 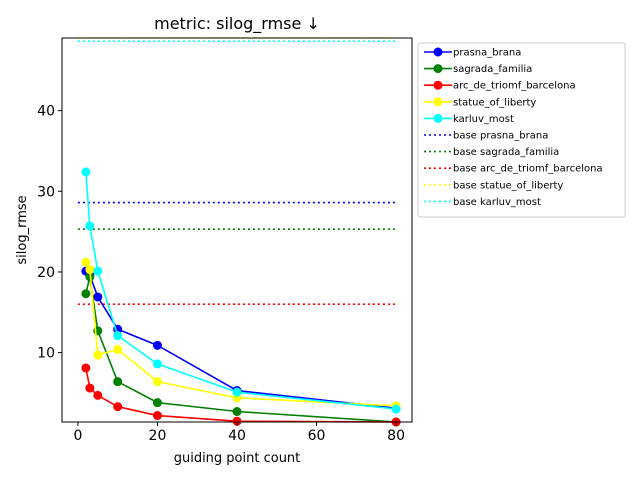 I want to click on x-tick-label-1: 20, so click(x=158, y=436).